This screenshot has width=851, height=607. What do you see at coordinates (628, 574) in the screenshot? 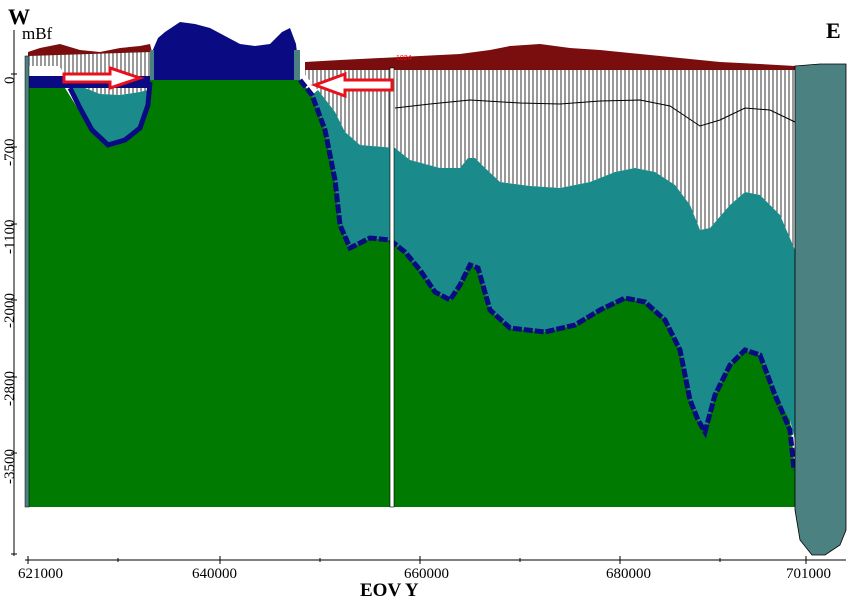
I see `x-tick-3: 680000` at bounding box center [628, 574].